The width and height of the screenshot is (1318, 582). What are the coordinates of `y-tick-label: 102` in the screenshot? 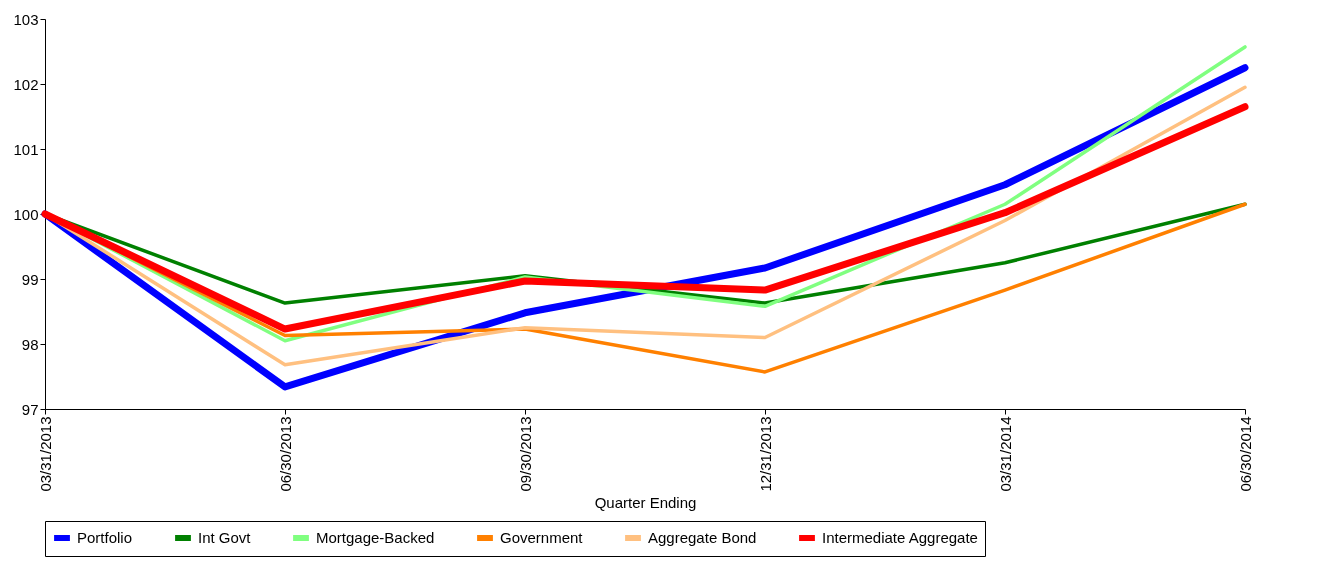 It's located at (26, 84).